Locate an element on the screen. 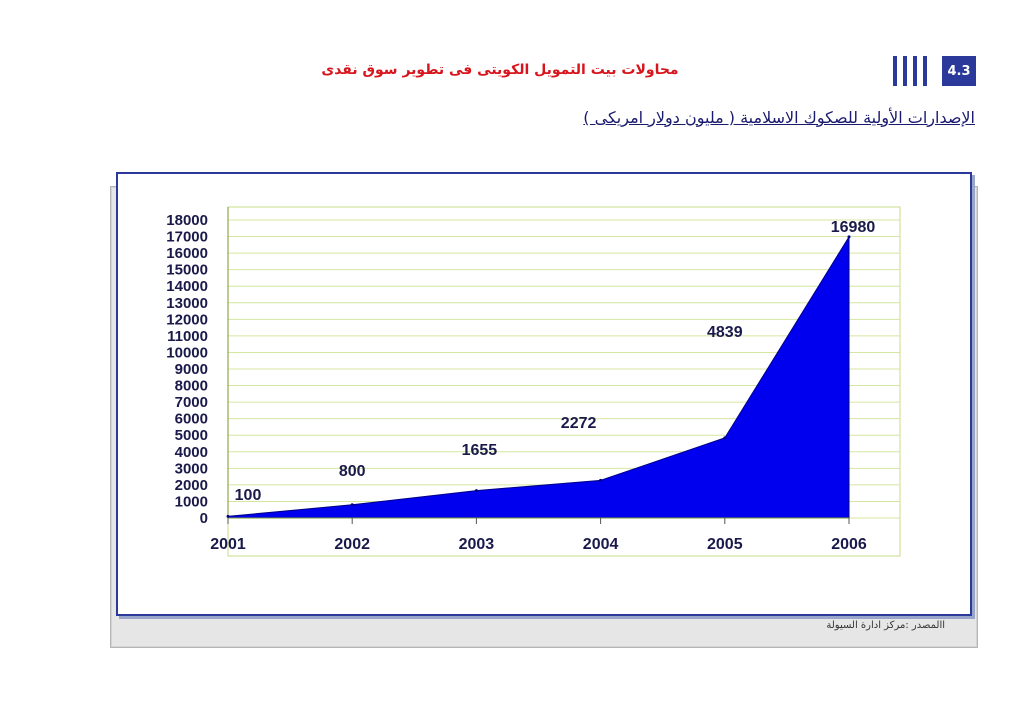  y-tick-label: 4000 is located at coordinates (191, 452).